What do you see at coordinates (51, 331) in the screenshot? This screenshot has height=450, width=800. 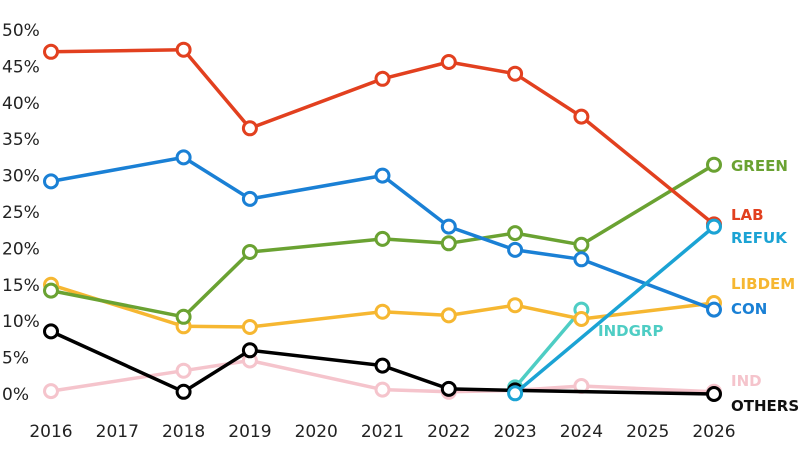 I see `data-point-others-2016` at bounding box center [51, 331].